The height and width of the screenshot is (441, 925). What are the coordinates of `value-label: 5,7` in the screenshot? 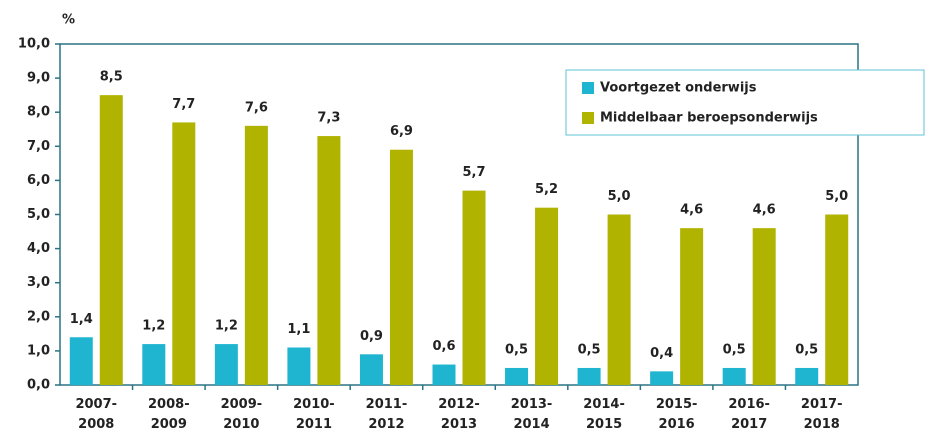 It's located at (473, 172).